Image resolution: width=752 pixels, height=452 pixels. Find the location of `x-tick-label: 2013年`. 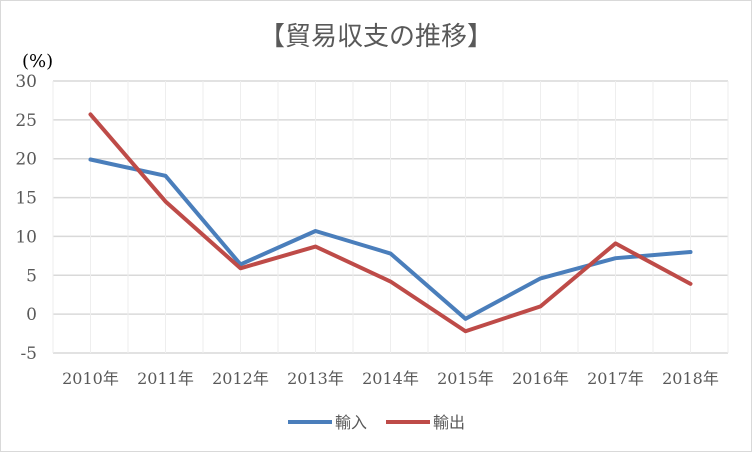

x-tick-label: 2013年 is located at coordinates (315, 378).